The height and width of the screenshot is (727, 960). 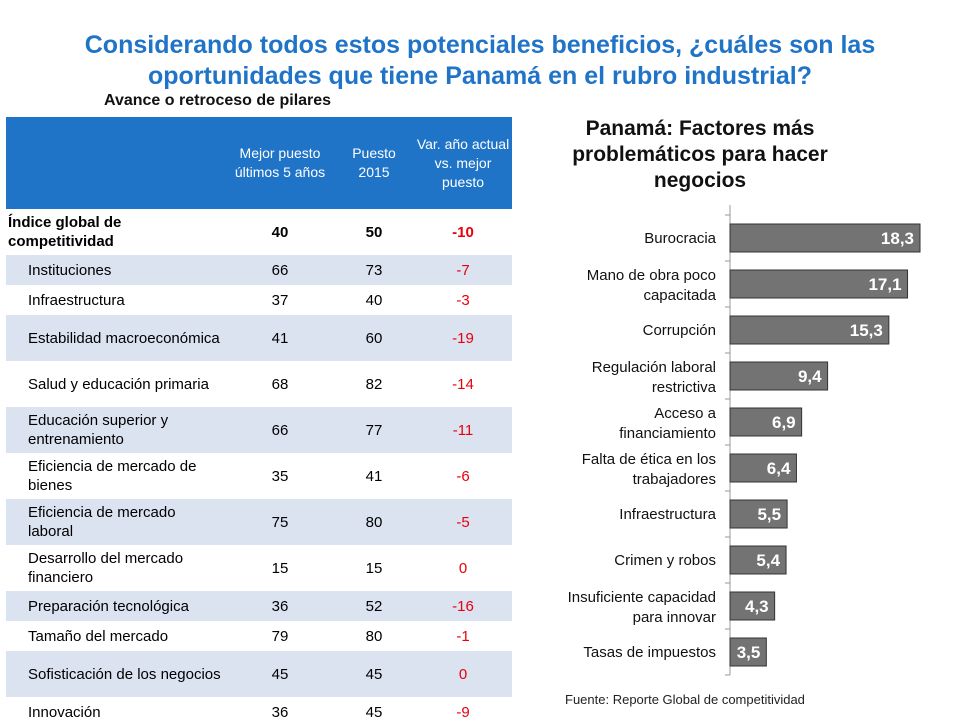 I want to click on bar-value-label: 6,4, so click(x=779, y=468).